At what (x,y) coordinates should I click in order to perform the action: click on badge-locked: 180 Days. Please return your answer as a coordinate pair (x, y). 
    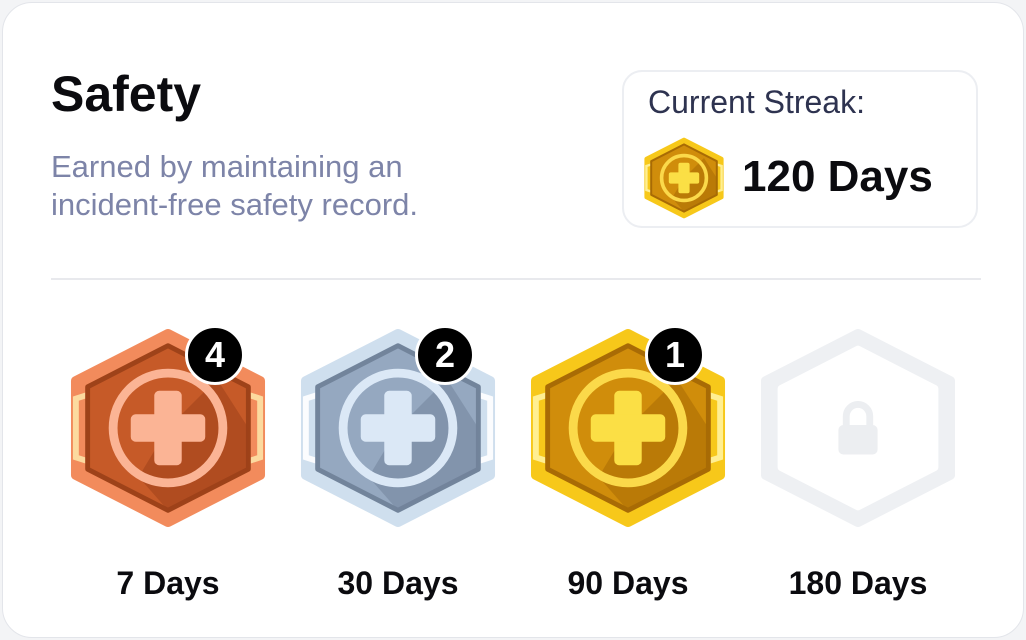
    Looking at the image, I should click on (858, 470).